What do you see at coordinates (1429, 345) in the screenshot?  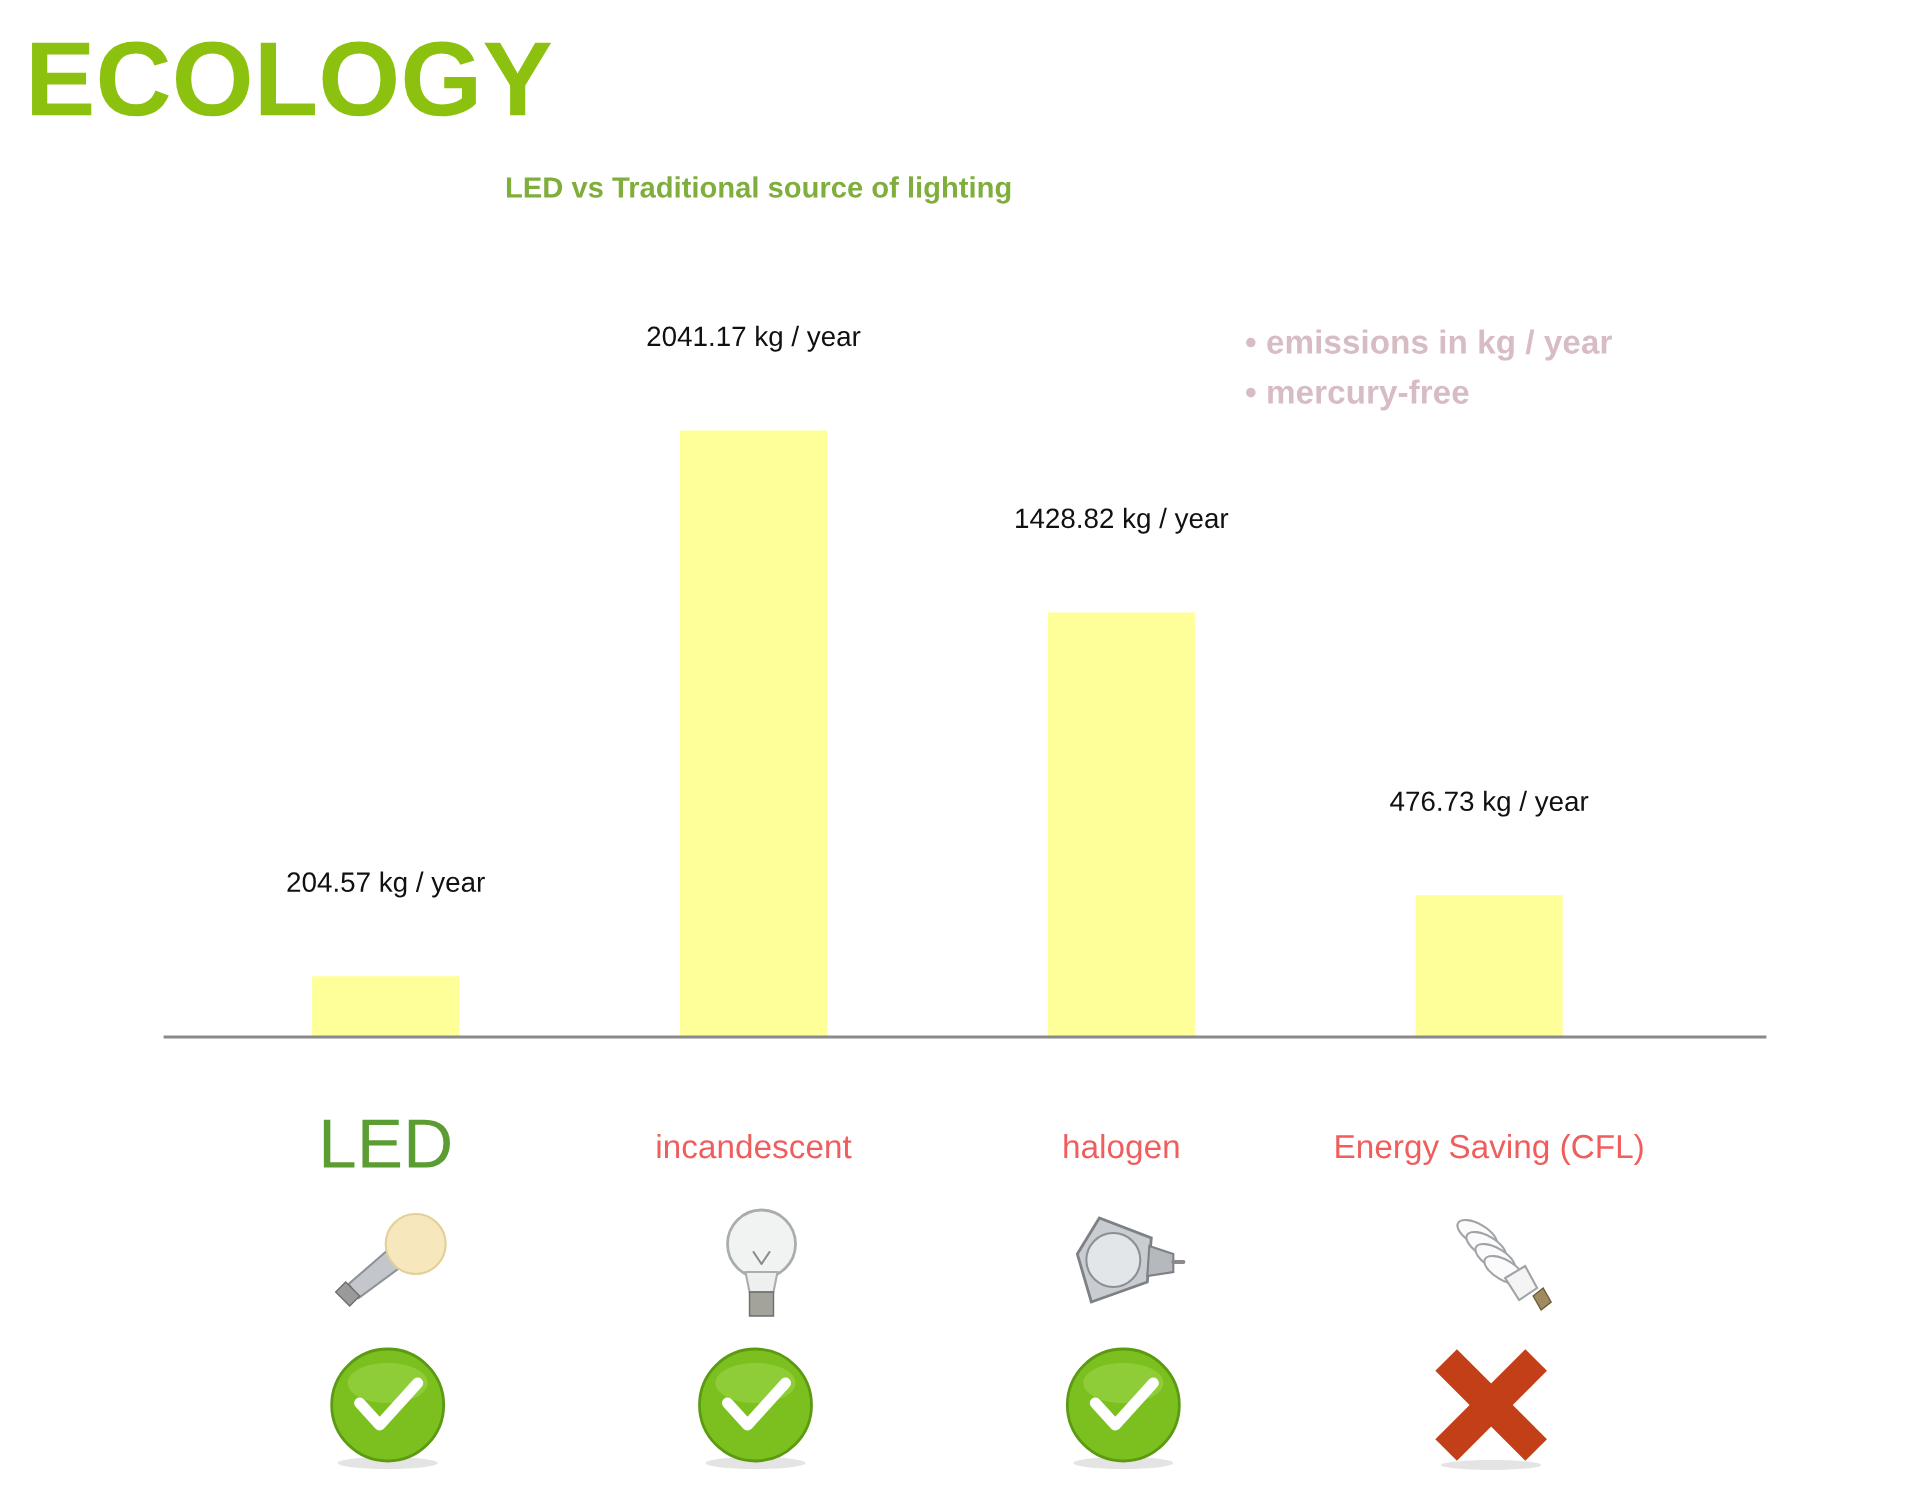 I see `text: • emissions in kg / year` at bounding box center [1429, 345].